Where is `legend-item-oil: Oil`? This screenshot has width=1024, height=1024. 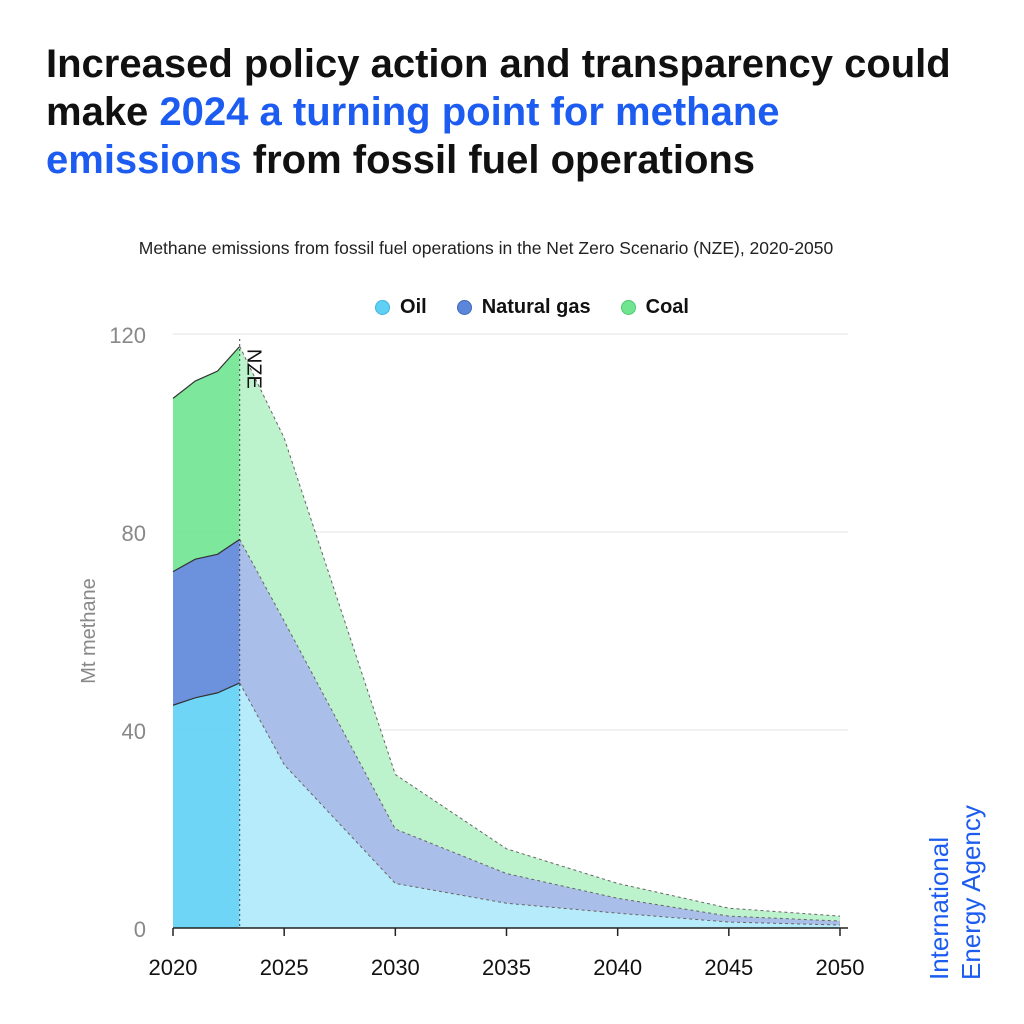 legend-item-oil: Oil is located at coordinates (401, 307).